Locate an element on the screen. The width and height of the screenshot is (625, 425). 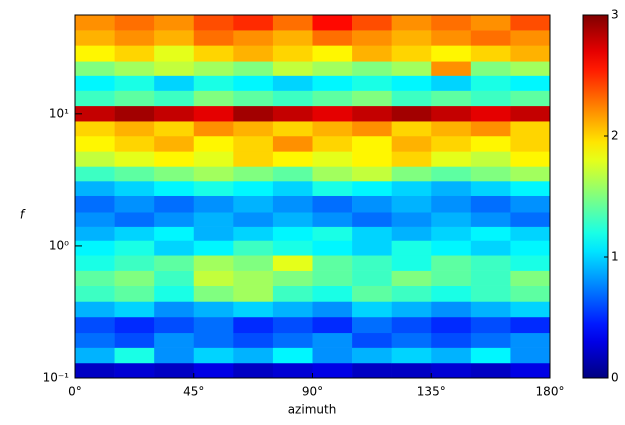
colorbar-tick-label: 2 is located at coordinates (615, 136).